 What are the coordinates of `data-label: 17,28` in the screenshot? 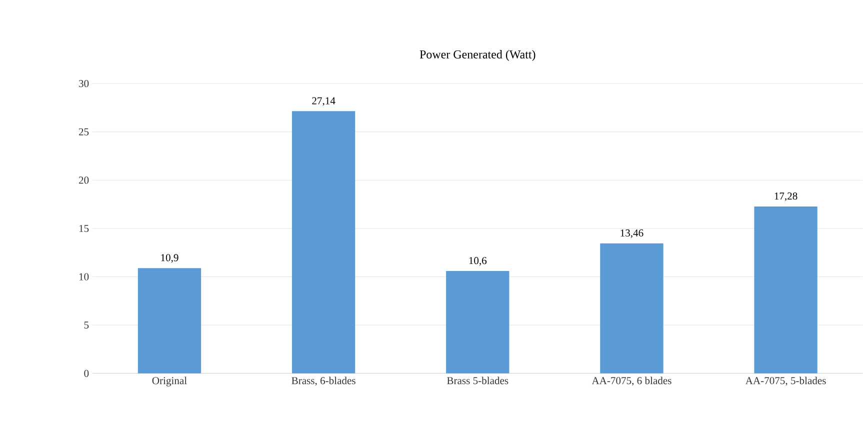 It's located at (786, 197).